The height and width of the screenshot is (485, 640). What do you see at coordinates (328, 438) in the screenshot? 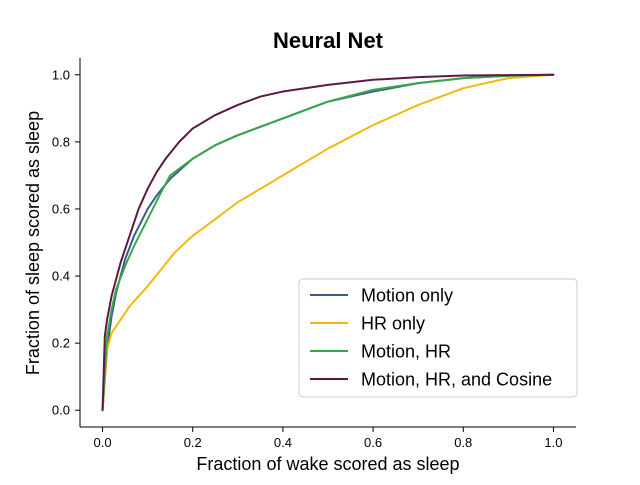
I see `x-ticks: 0.0 0.2 0.4 0.6 0.8 1.0` at bounding box center [328, 438].